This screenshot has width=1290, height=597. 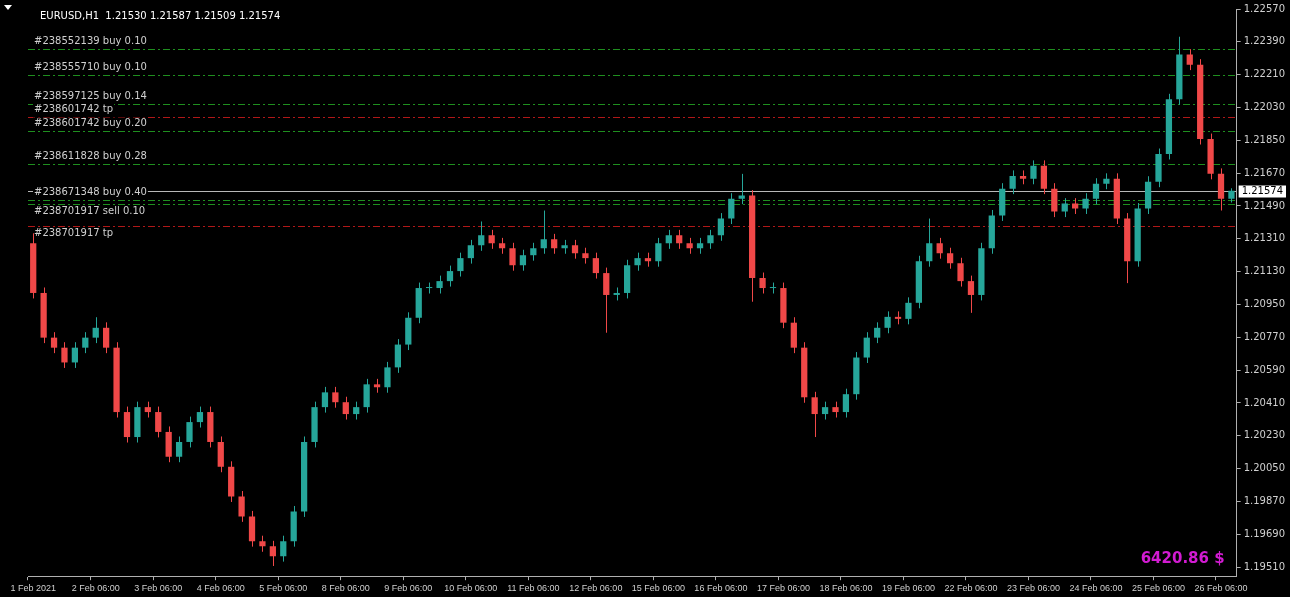 I want to click on y-tick-label: 1.20050, so click(x=1264, y=468).